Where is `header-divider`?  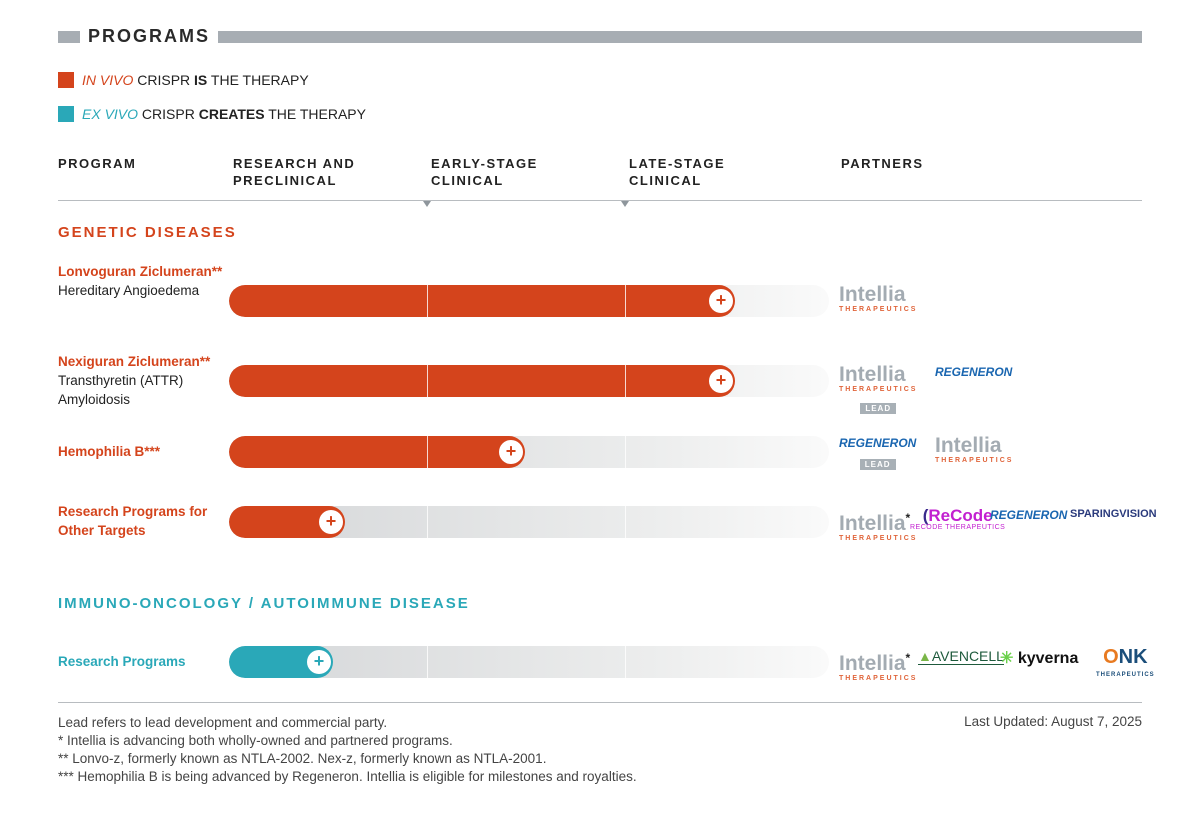
header-divider is located at coordinates (600, 200).